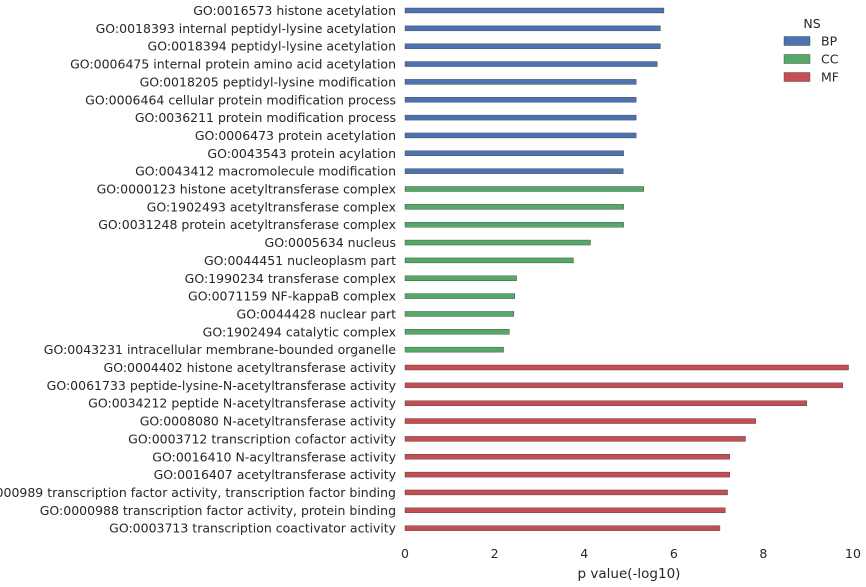 The width and height of the screenshot is (866, 587). What do you see at coordinates (830, 77) in the screenshot?
I see `legend-label: MF` at bounding box center [830, 77].